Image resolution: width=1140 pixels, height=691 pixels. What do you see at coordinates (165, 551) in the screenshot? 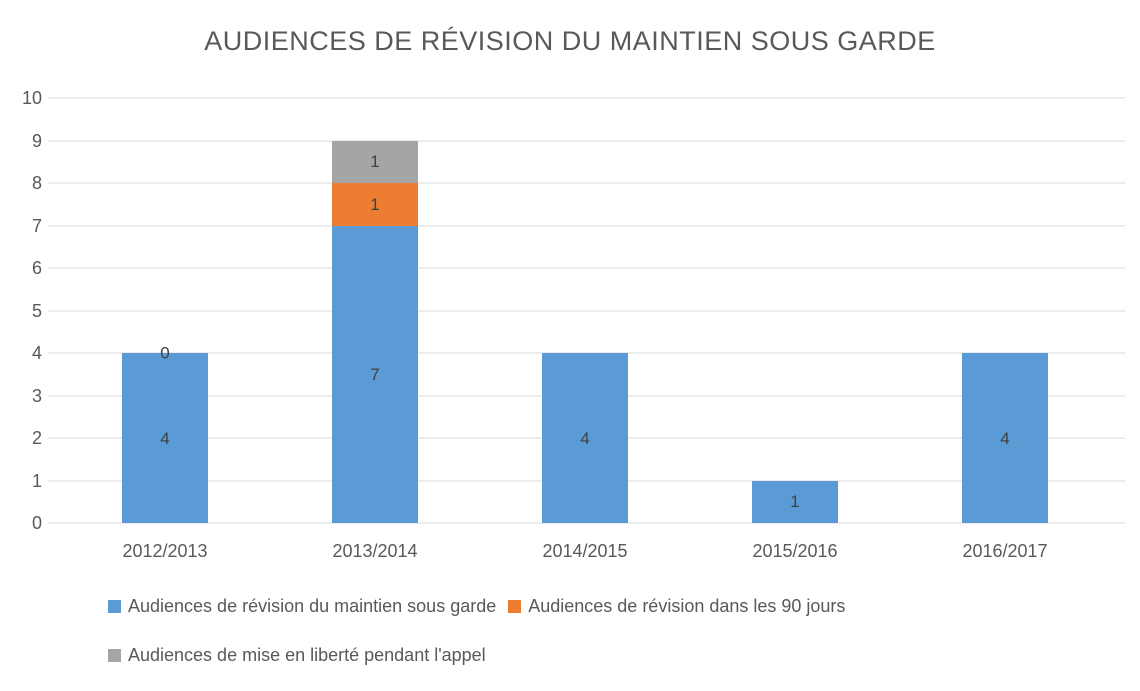
I see `x-axis-tick-label: 2012/2013` at bounding box center [165, 551].